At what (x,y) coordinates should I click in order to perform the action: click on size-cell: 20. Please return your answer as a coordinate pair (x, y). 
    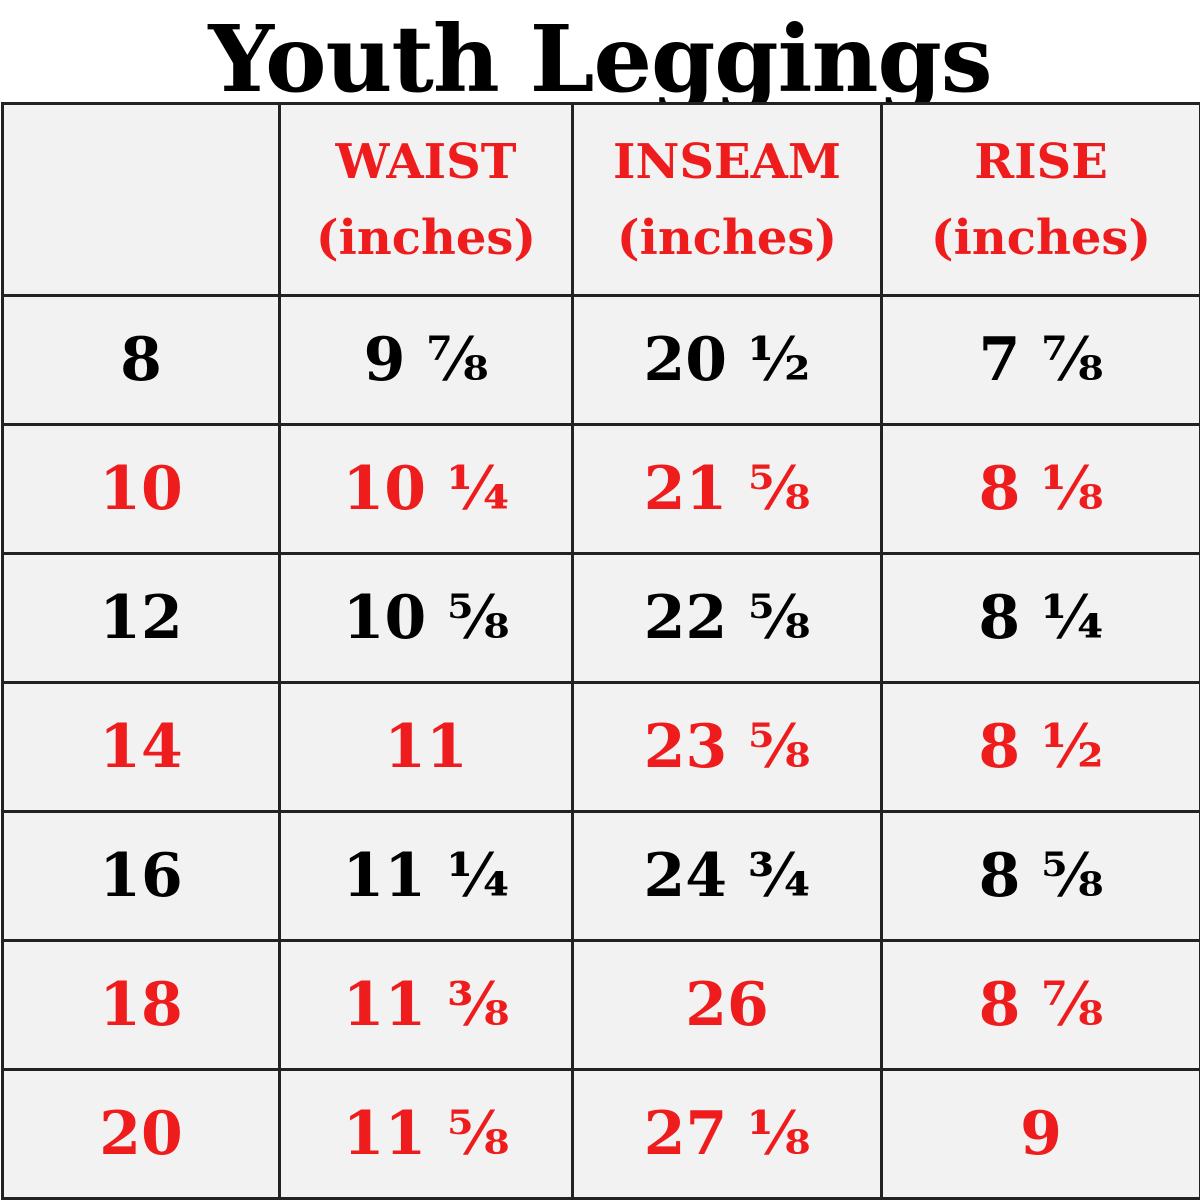
    Looking at the image, I should click on (141, 1134).